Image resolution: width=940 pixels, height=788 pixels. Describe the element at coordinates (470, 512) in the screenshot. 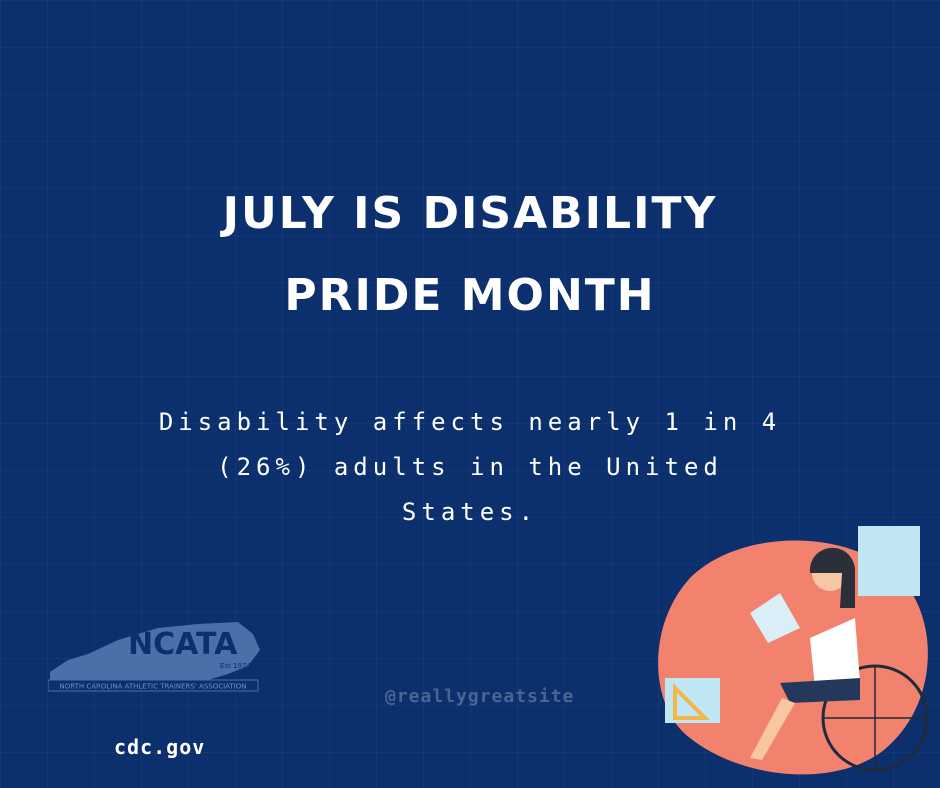

I see `body-line: States.` at that location.